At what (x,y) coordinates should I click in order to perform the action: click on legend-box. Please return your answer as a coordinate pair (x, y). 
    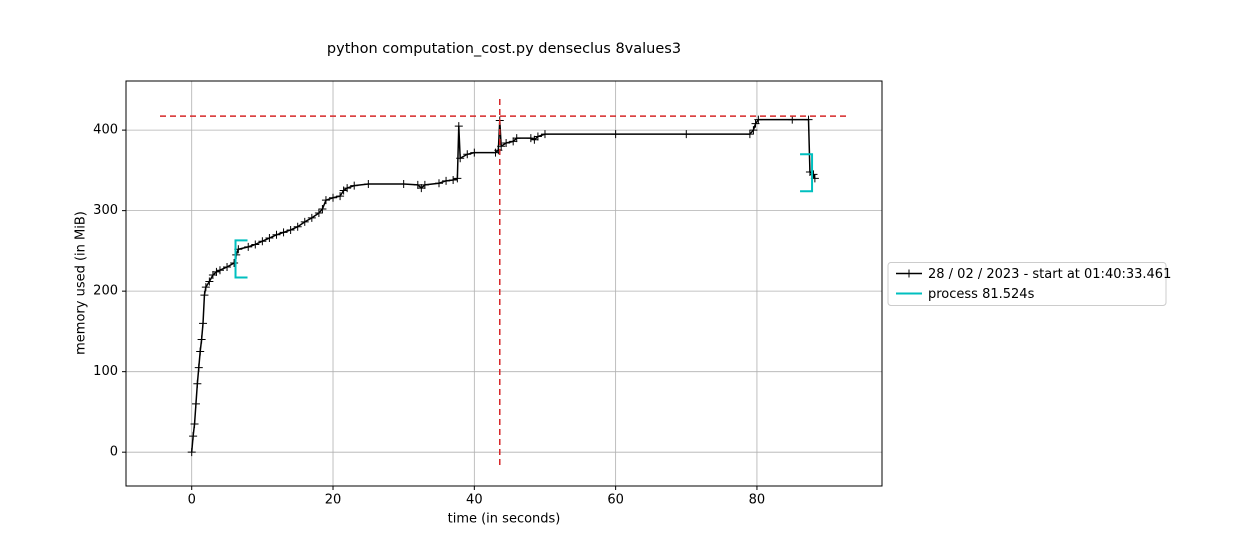
    Looking at the image, I should click on (1027, 284).